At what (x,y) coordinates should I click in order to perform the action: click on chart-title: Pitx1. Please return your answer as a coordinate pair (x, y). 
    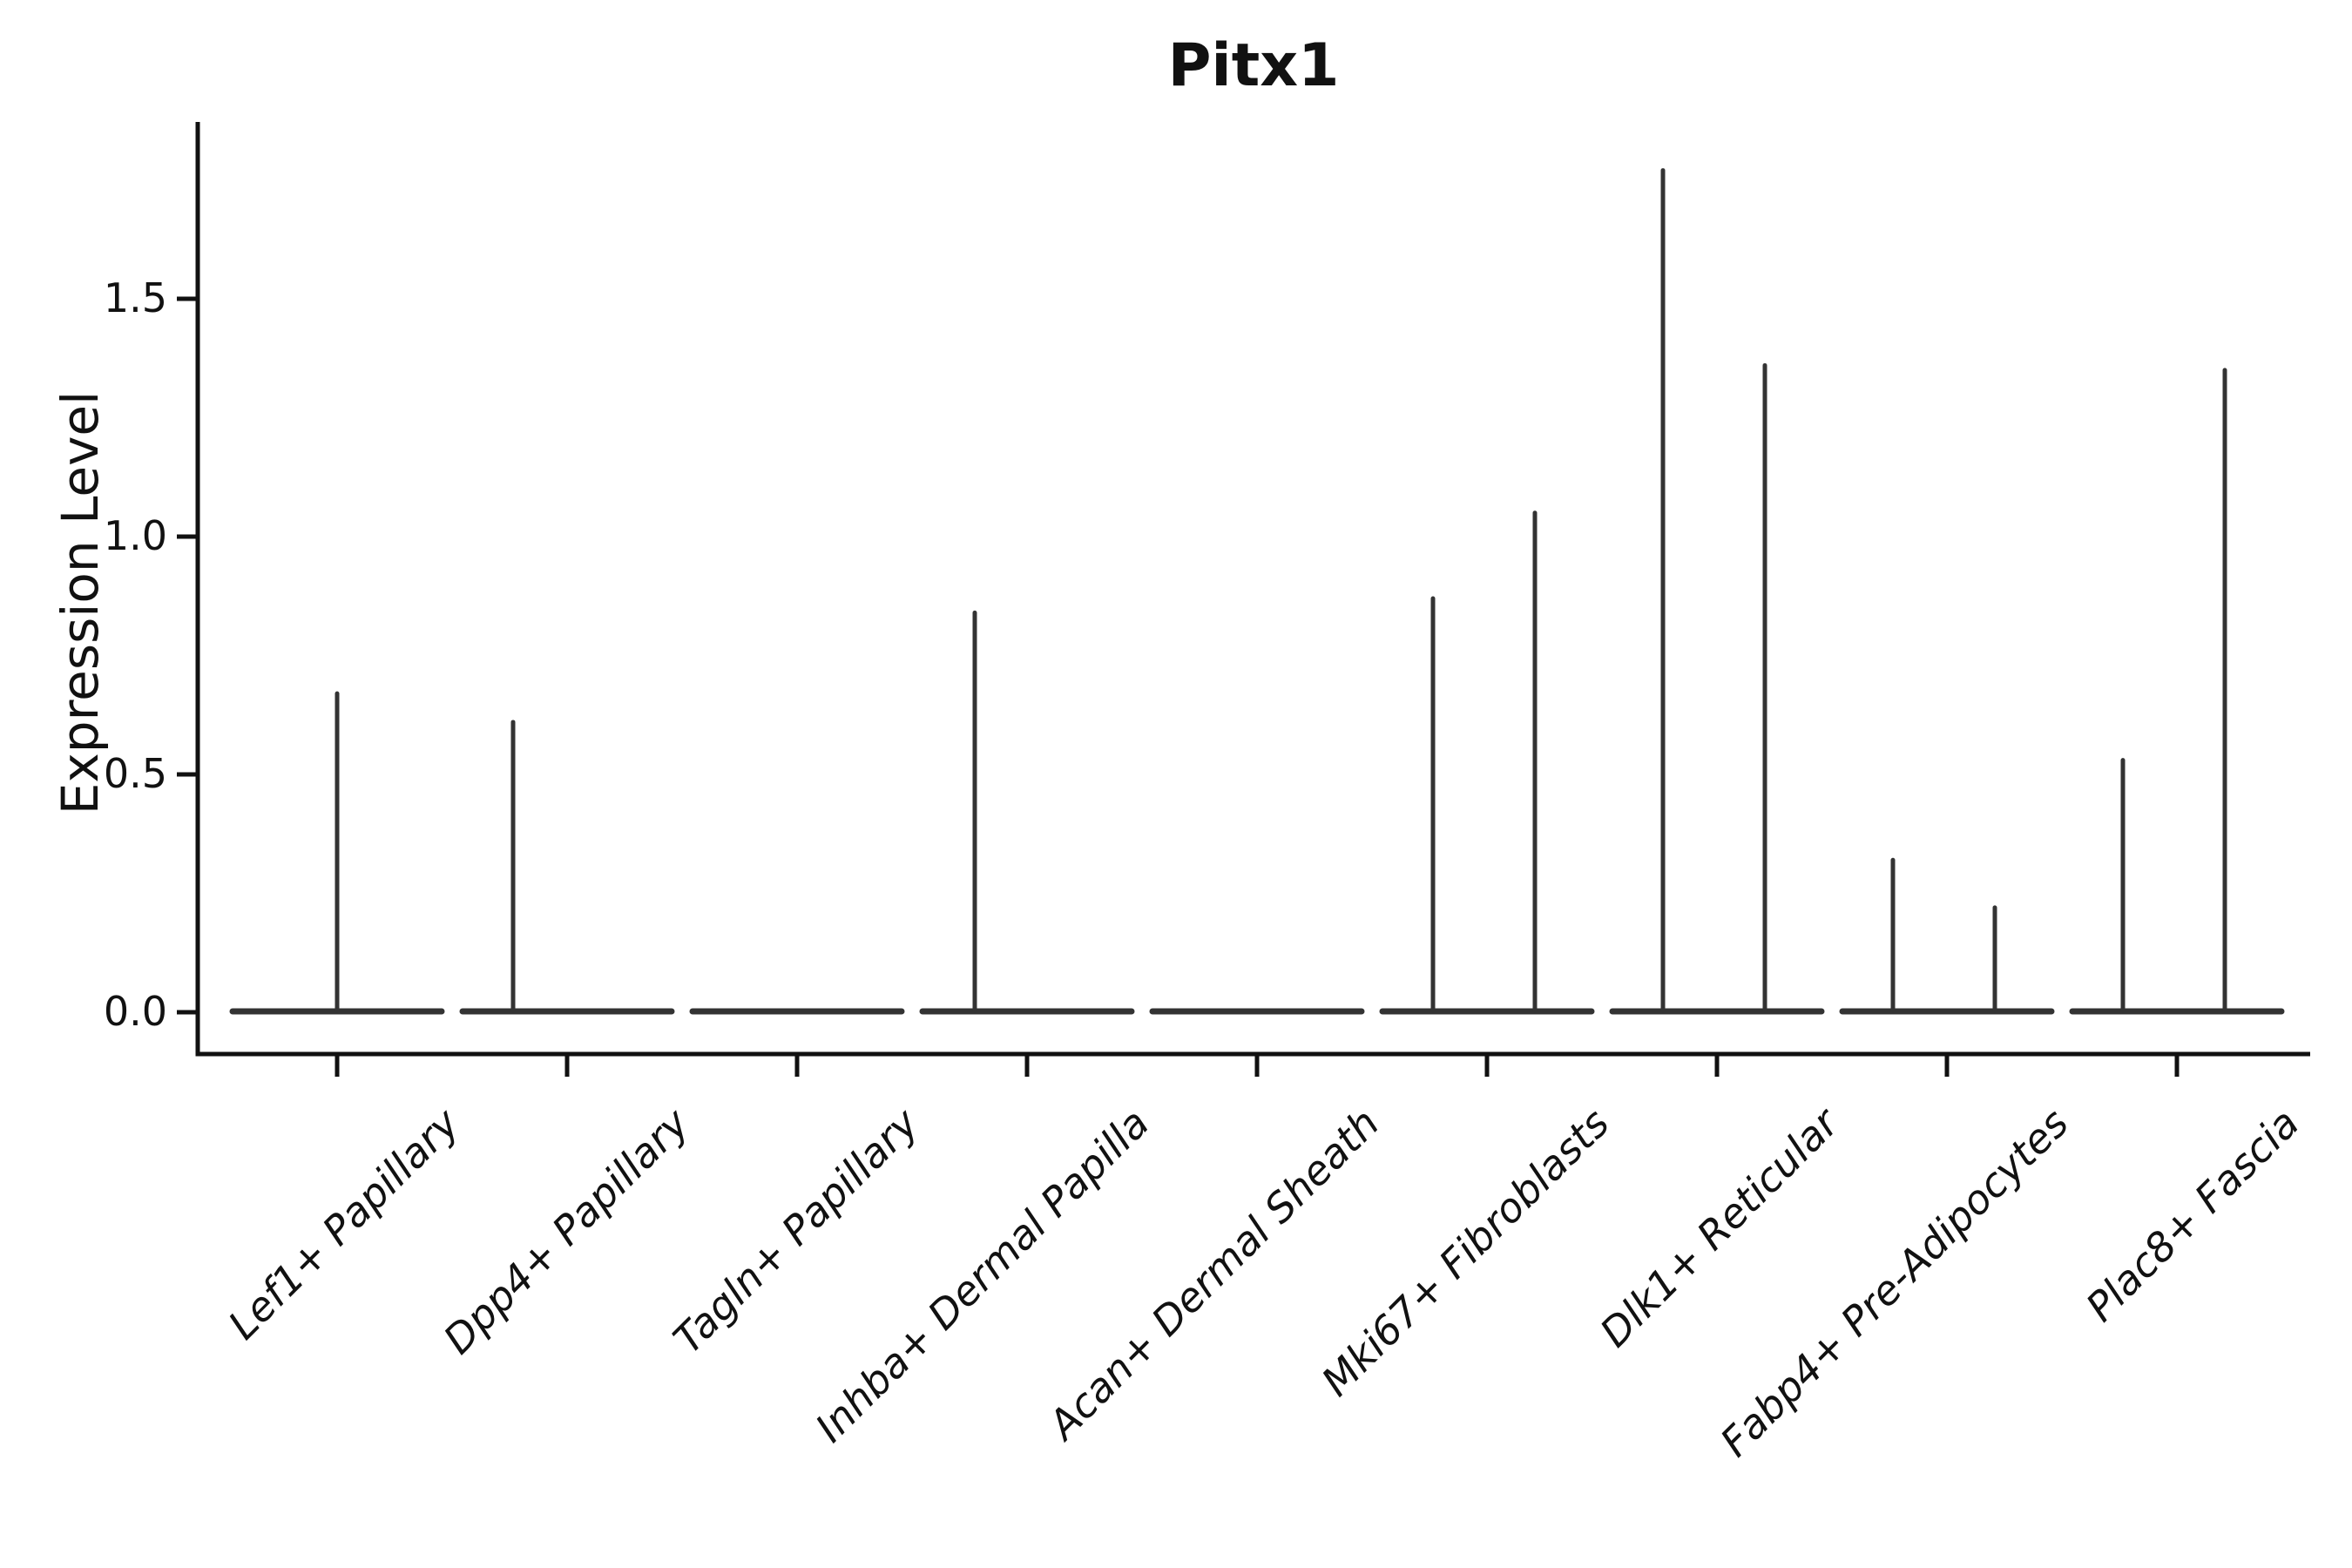
    Looking at the image, I should click on (1253, 66).